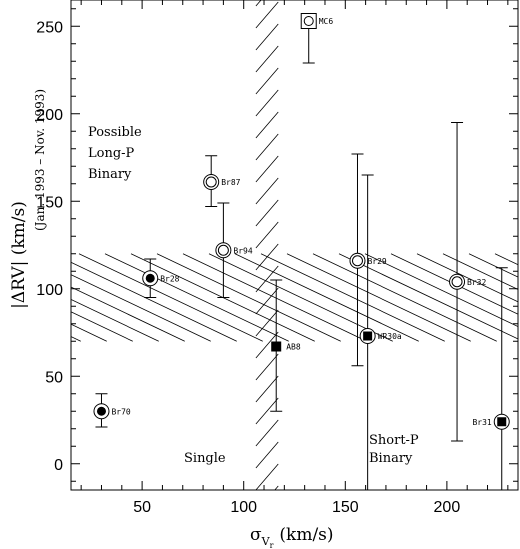 Image resolution: width=520 pixels, height=549 pixels. I want to click on hatch-horizontal-band, so click(294, 297).